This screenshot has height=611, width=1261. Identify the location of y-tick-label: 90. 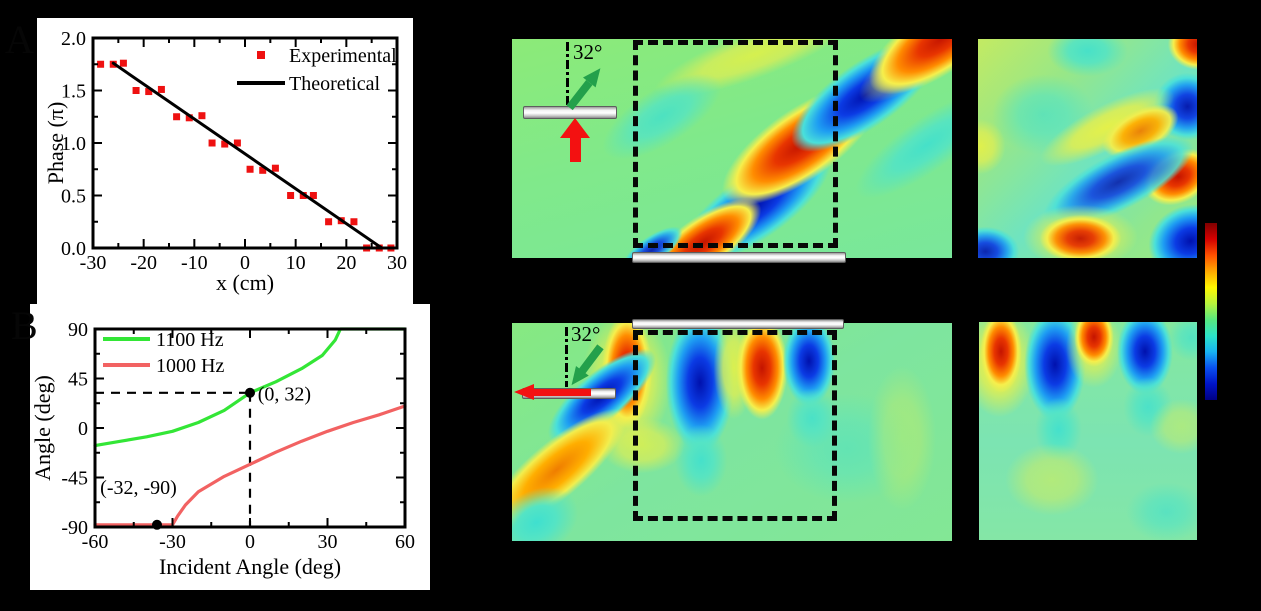
(78, 330).